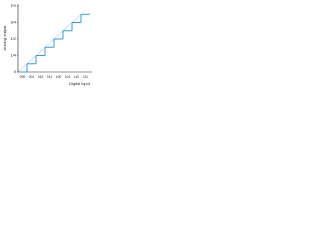 Image resolution: width=320 pixels, height=240 pixels. I want to click on x-tick-label: 110, so click(76, 77).